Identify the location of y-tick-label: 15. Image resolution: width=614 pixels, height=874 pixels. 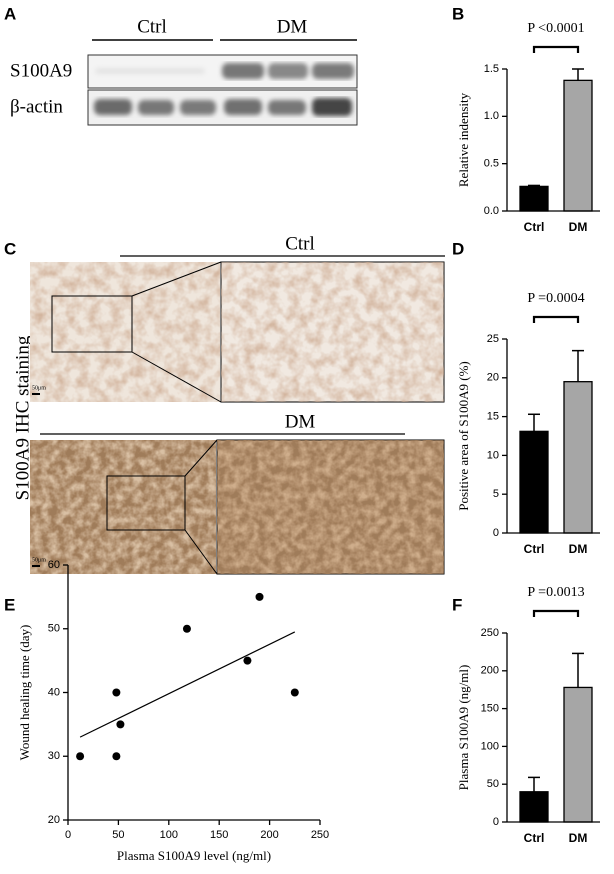
(493, 417).